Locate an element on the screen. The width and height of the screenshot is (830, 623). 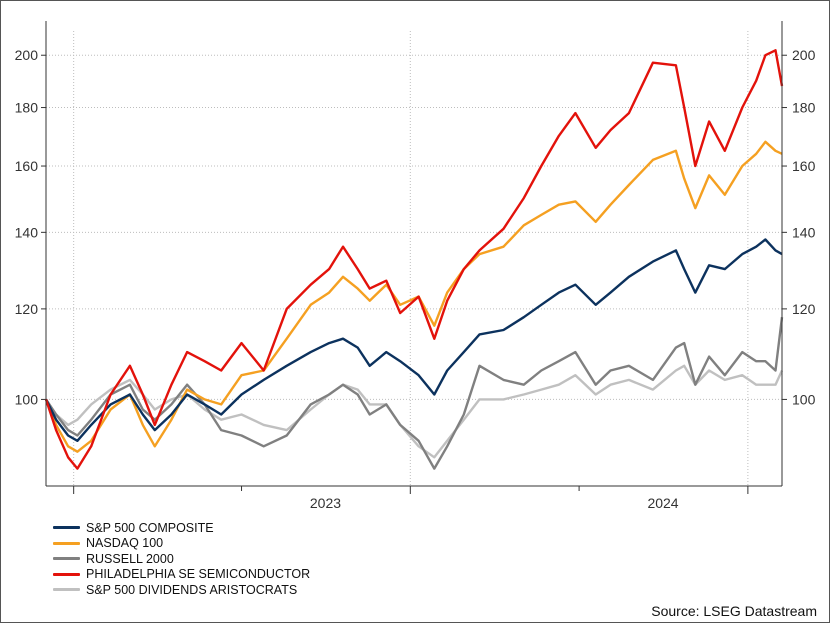
x-tick-label: 2024 is located at coordinates (662, 503).